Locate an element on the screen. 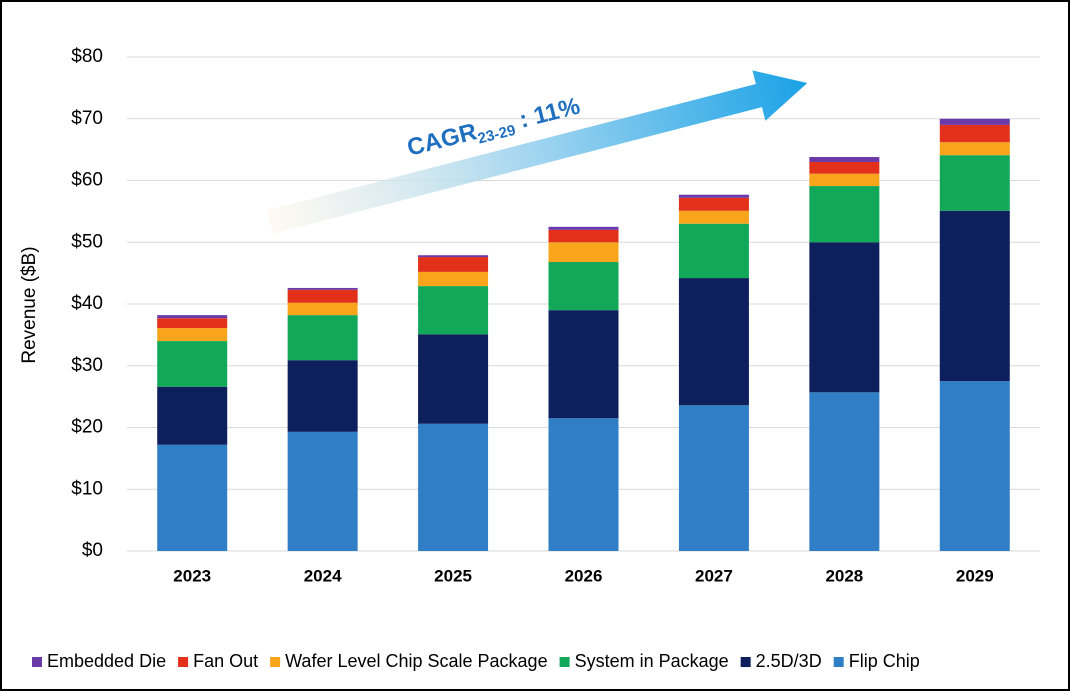 This screenshot has width=1070, height=691. legend-label: Flip Chip is located at coordinates (884, 661).